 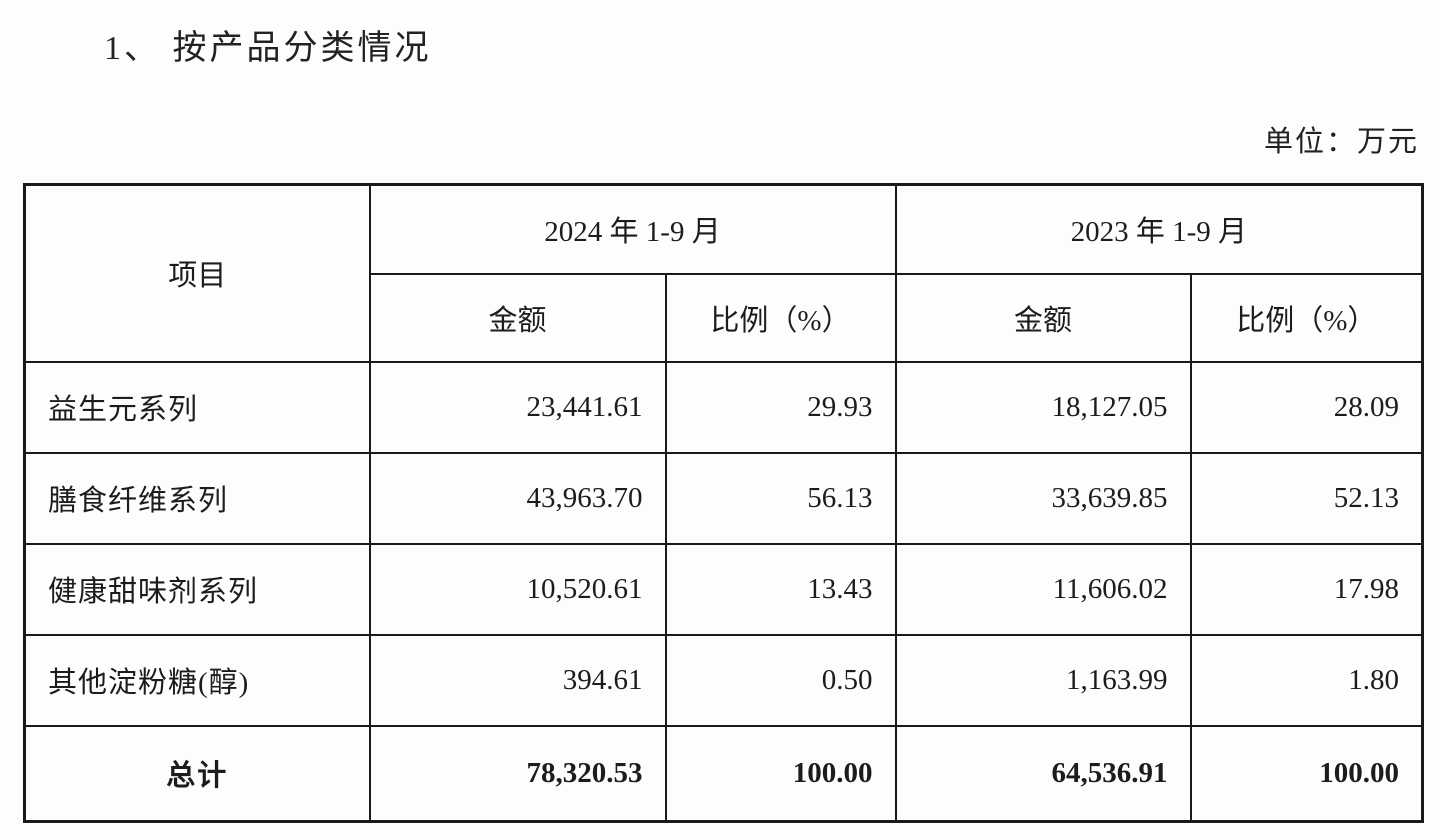 What do you see at coordinates (517, 589) in the screenshot?
I see `cell-amount-2024: 10,520.61` at bounding box center [517, 589].